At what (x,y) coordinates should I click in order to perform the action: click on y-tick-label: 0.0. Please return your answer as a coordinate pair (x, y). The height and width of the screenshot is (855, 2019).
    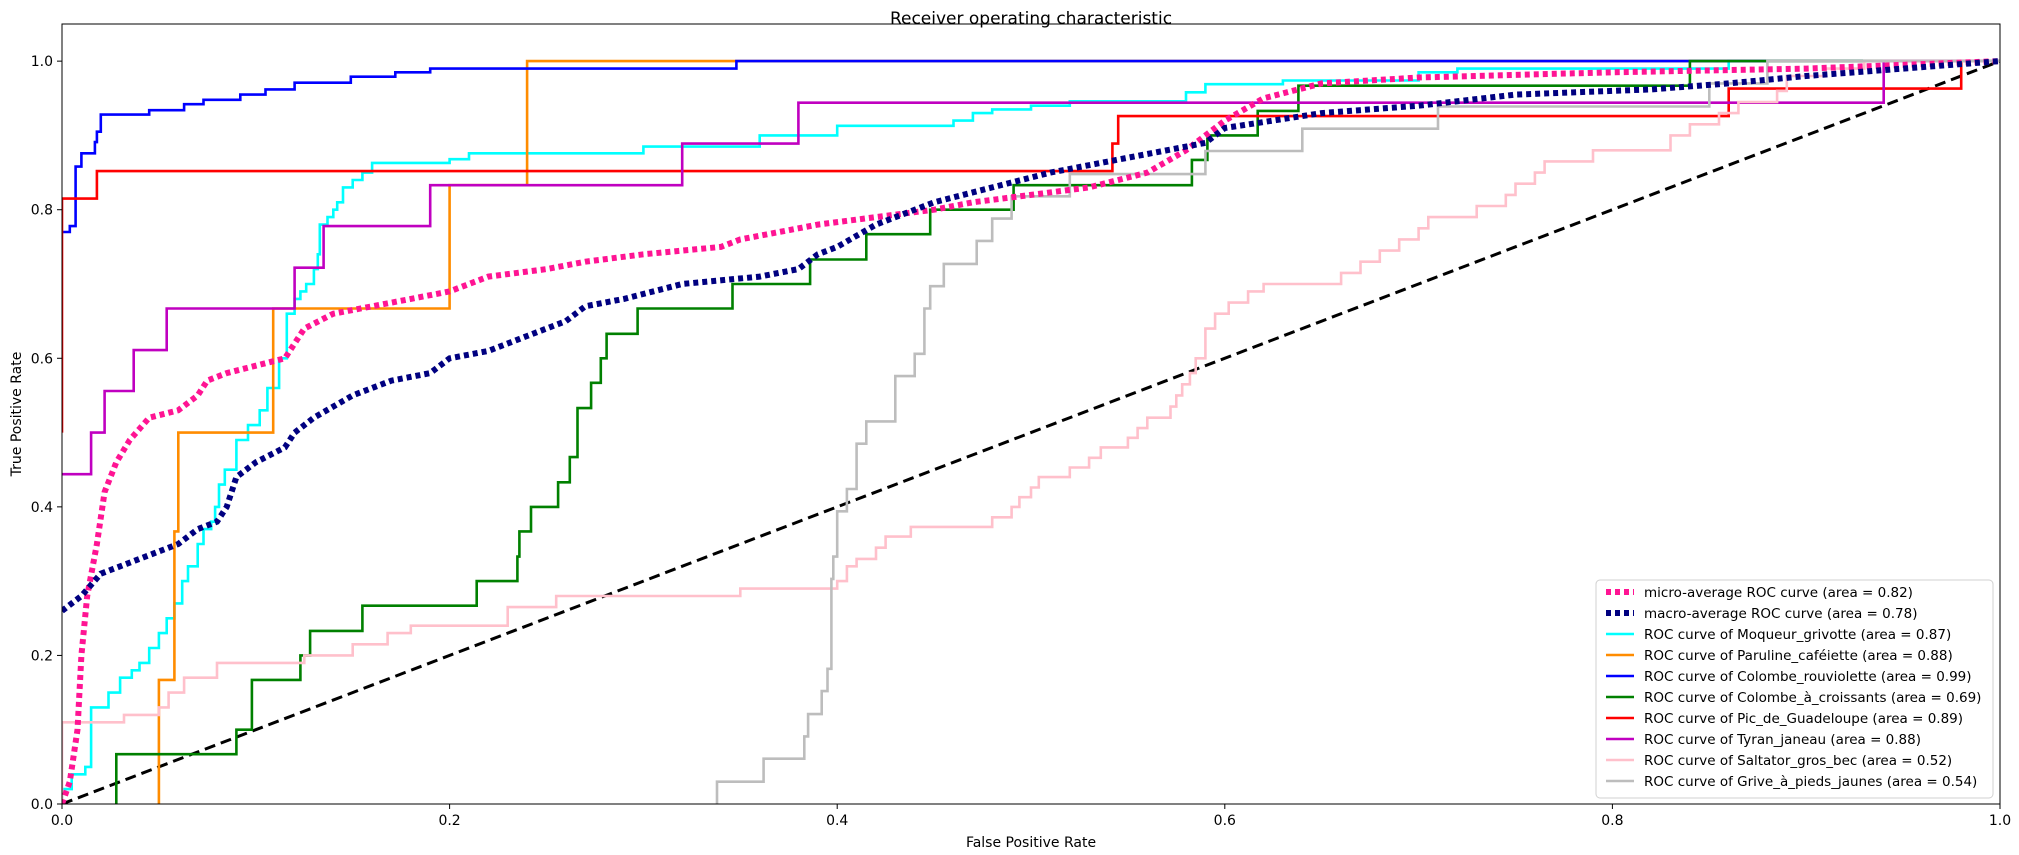
    Looking at the image, I should click on (42, 805).